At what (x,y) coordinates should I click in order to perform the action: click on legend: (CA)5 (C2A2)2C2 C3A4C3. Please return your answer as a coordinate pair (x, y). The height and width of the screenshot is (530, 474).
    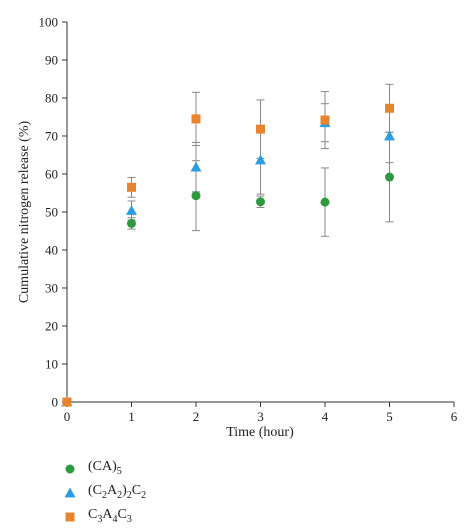
    Looking at the image, I should click on (104, 492).